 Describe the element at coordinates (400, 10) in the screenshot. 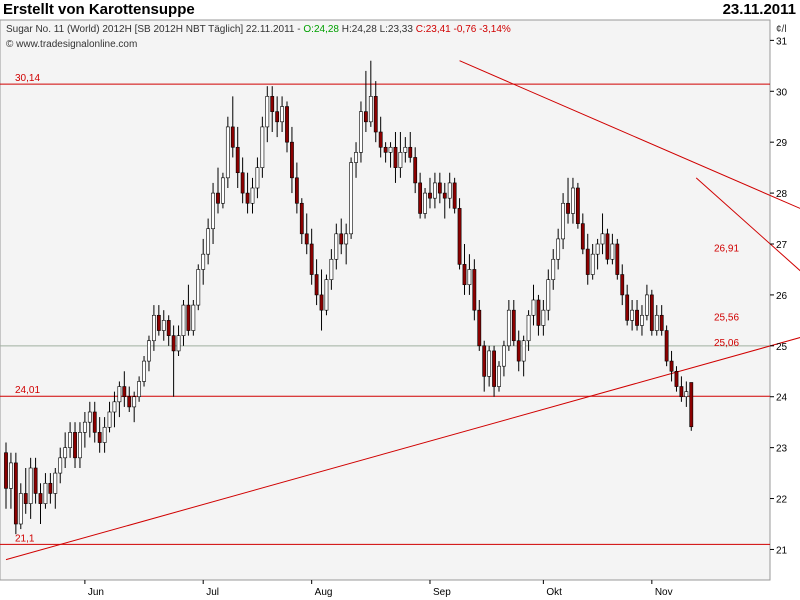

I see `chart-header: Erstellt von Karottensuppe 23.11.2011` at that location.